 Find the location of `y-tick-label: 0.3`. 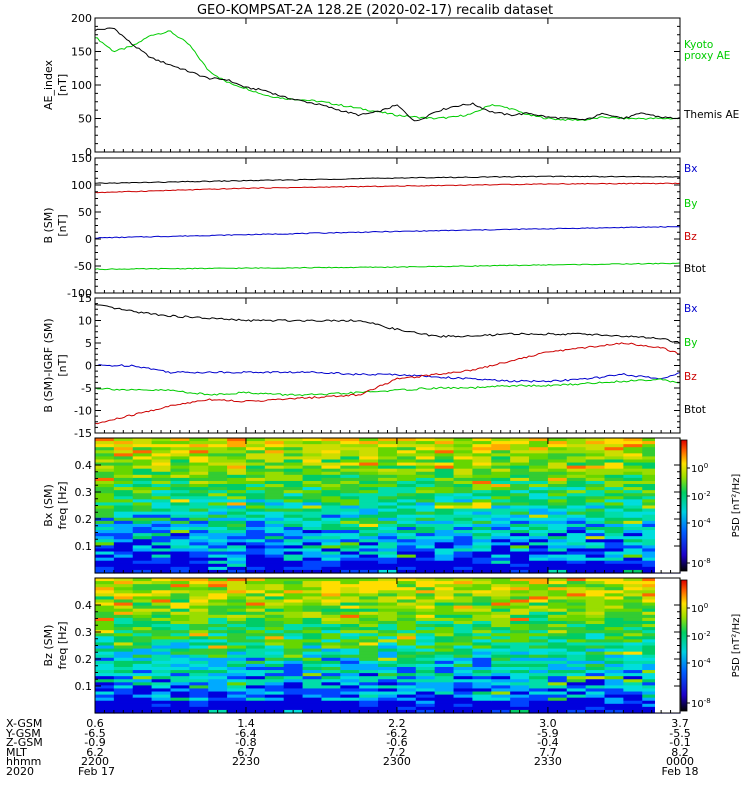

y-tick-label: 0.3 is located at coordinates (84, 632).